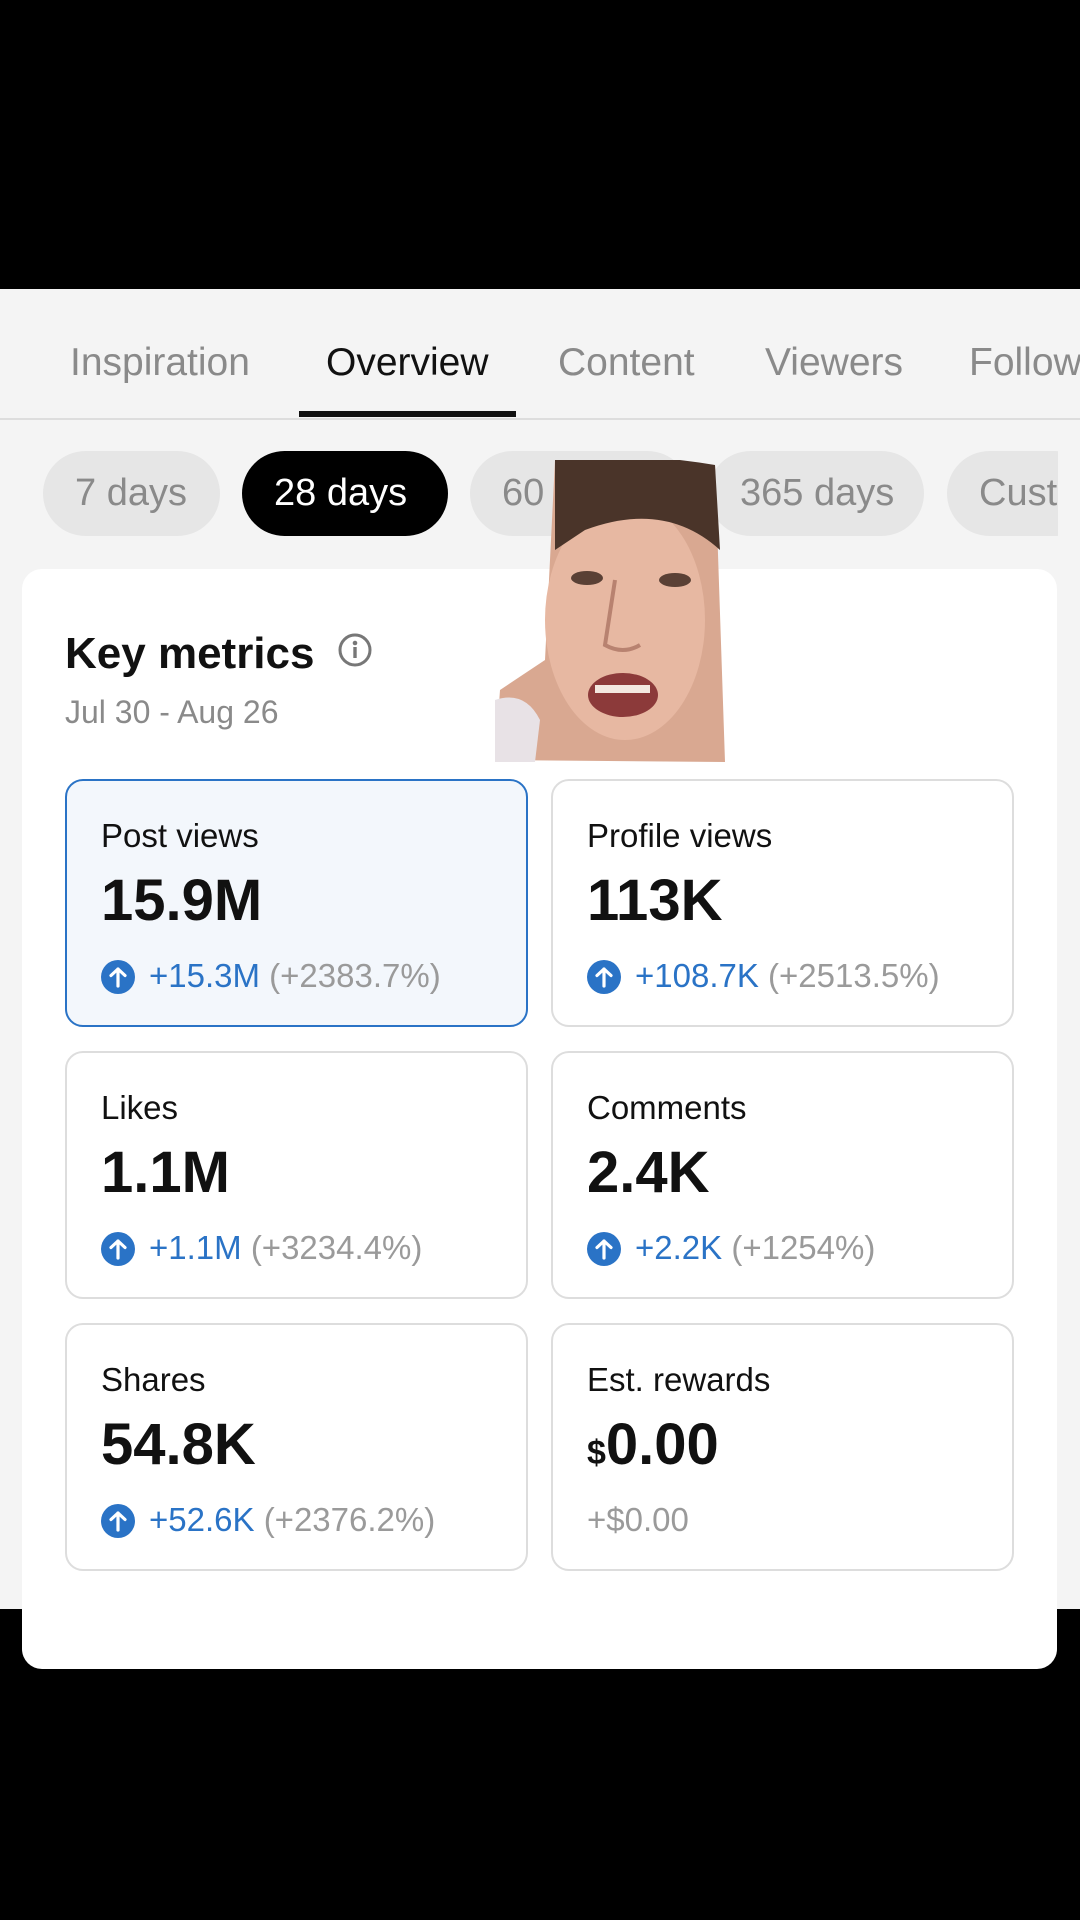 The width and height of the screenshot is (1080, 1920). I want to click on metric-value: 113K, so click(654, 900).